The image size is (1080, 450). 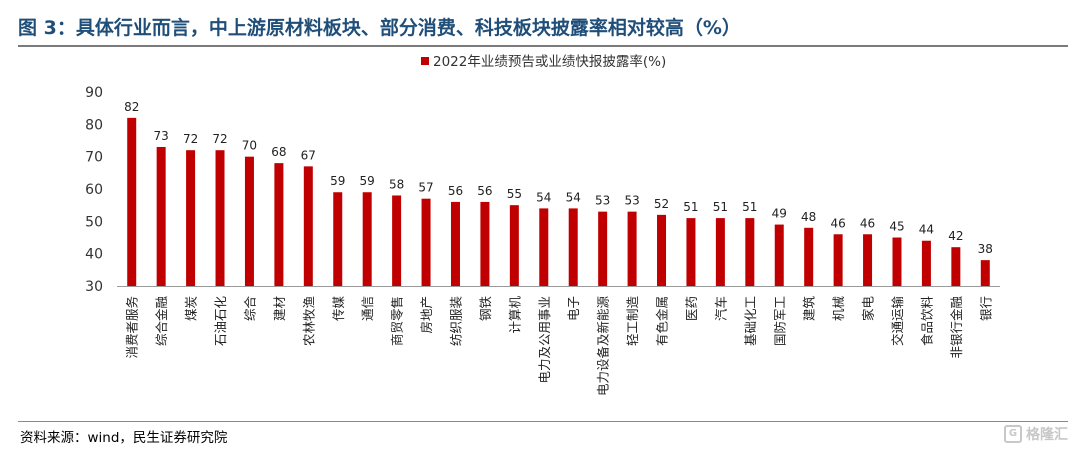 I want to click on category-label: 钢铁, so click(x=485, y=309).